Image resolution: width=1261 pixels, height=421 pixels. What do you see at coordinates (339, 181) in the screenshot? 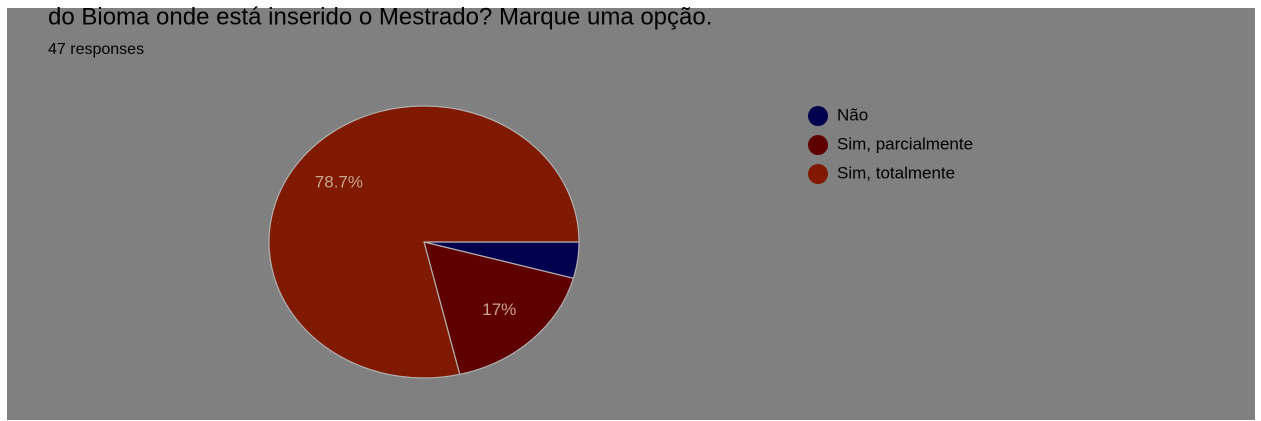
I see `slice-label: 78.7%` at bounding box center [339, 181].